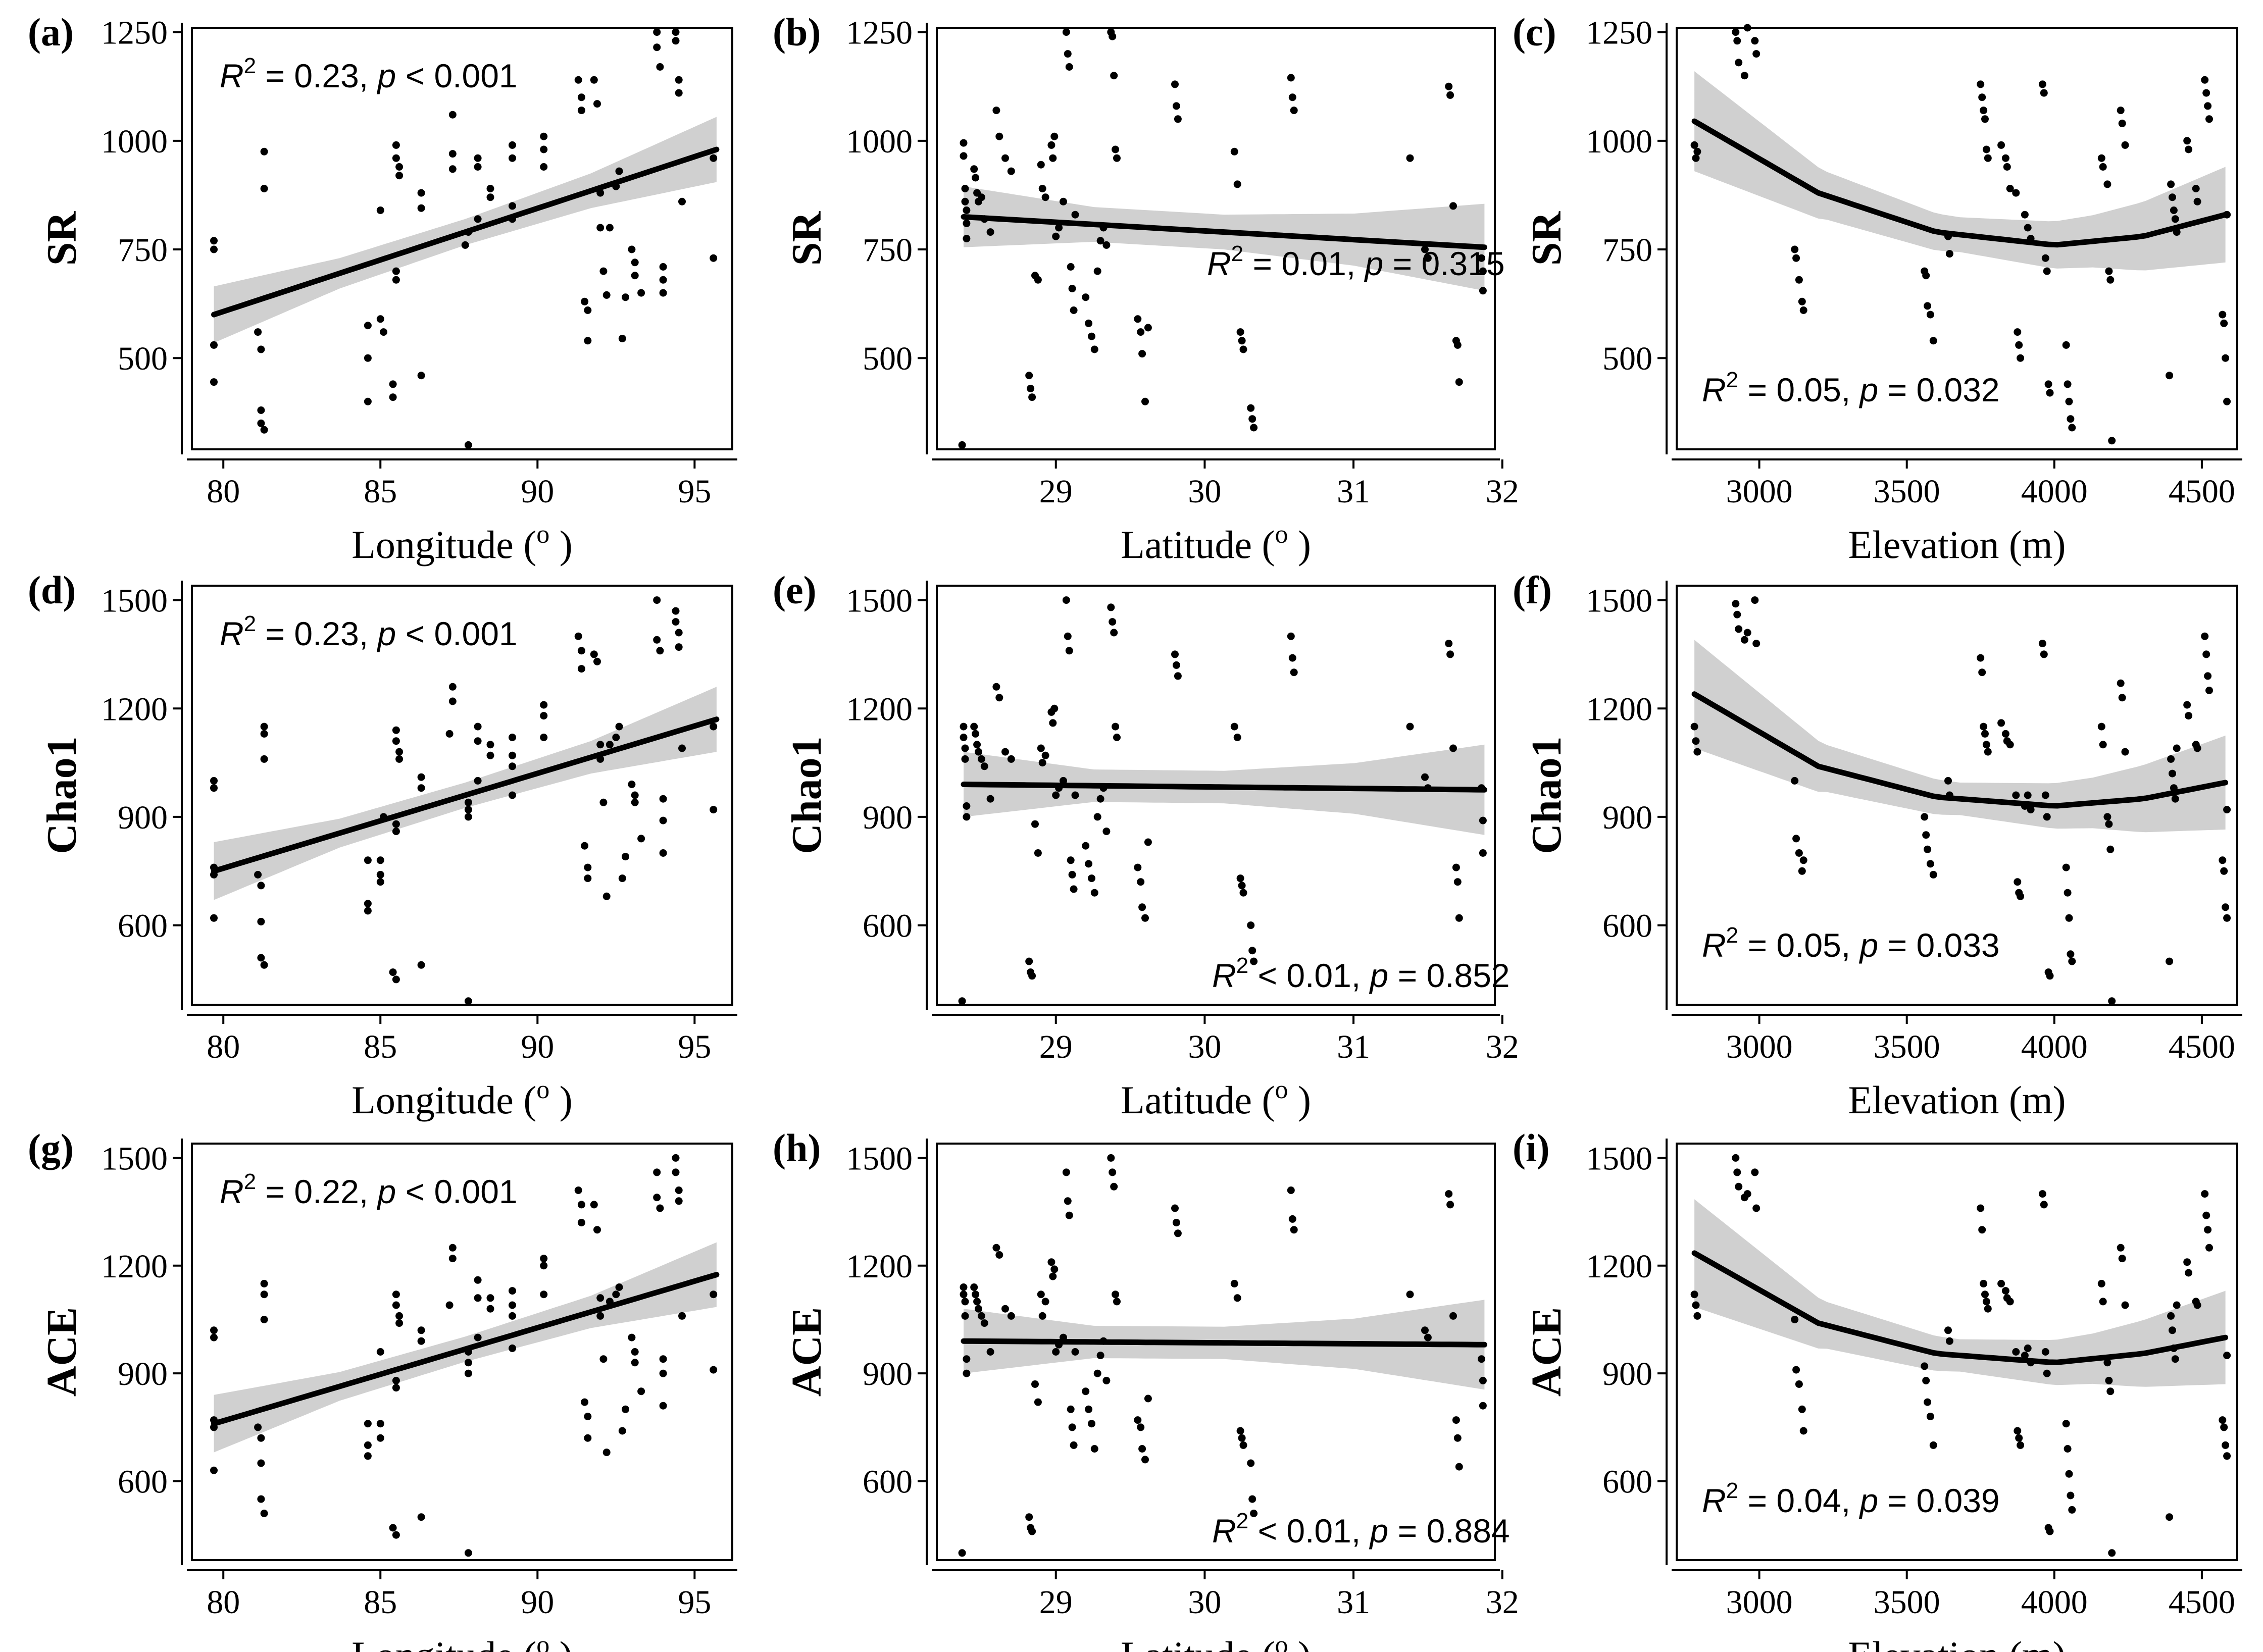 Image resolution: width=2263 pixels, height=1652 pixels. I want to click on x-axis-close-paren: ), so click(1299, 545).